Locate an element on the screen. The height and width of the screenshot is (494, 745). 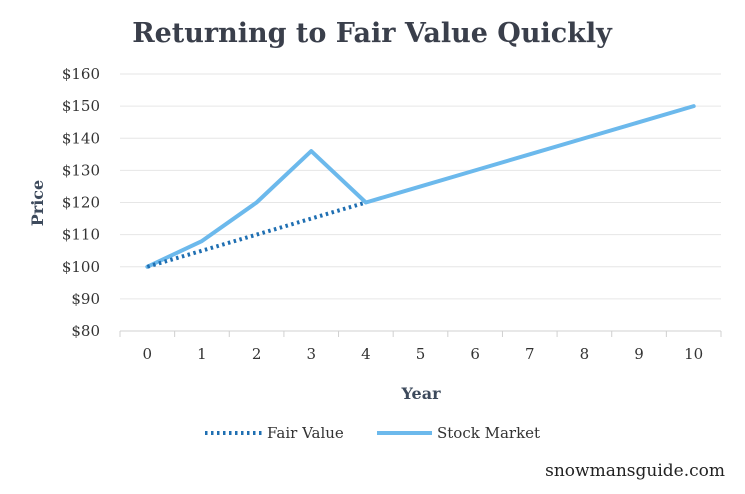
x-tick-label: 4 is located at coordinates (366, 354).